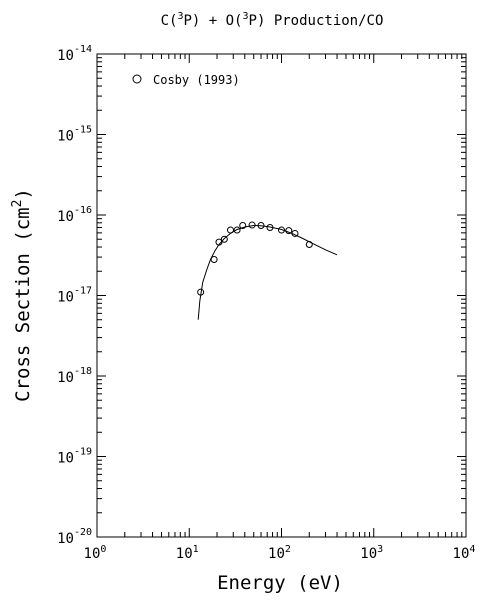  I want to click on y-tick-label: 10-17, so click(74, 296).